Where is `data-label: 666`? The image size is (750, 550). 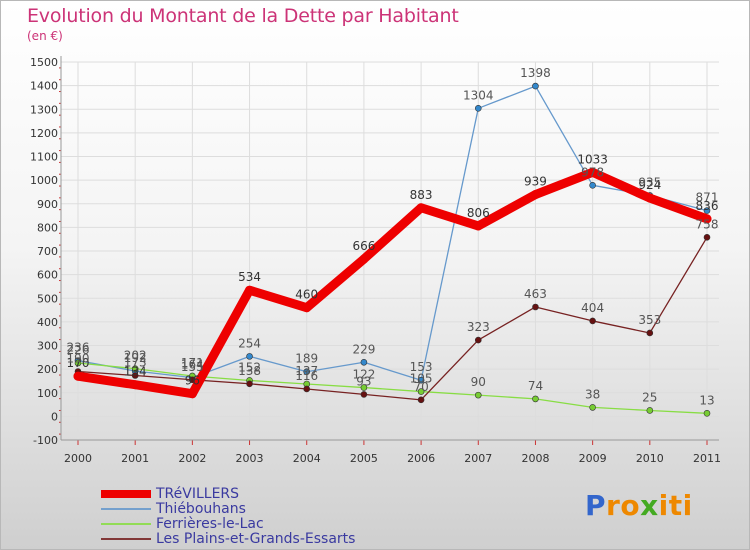
data-label: 666 is located at coordinates (363, 246).